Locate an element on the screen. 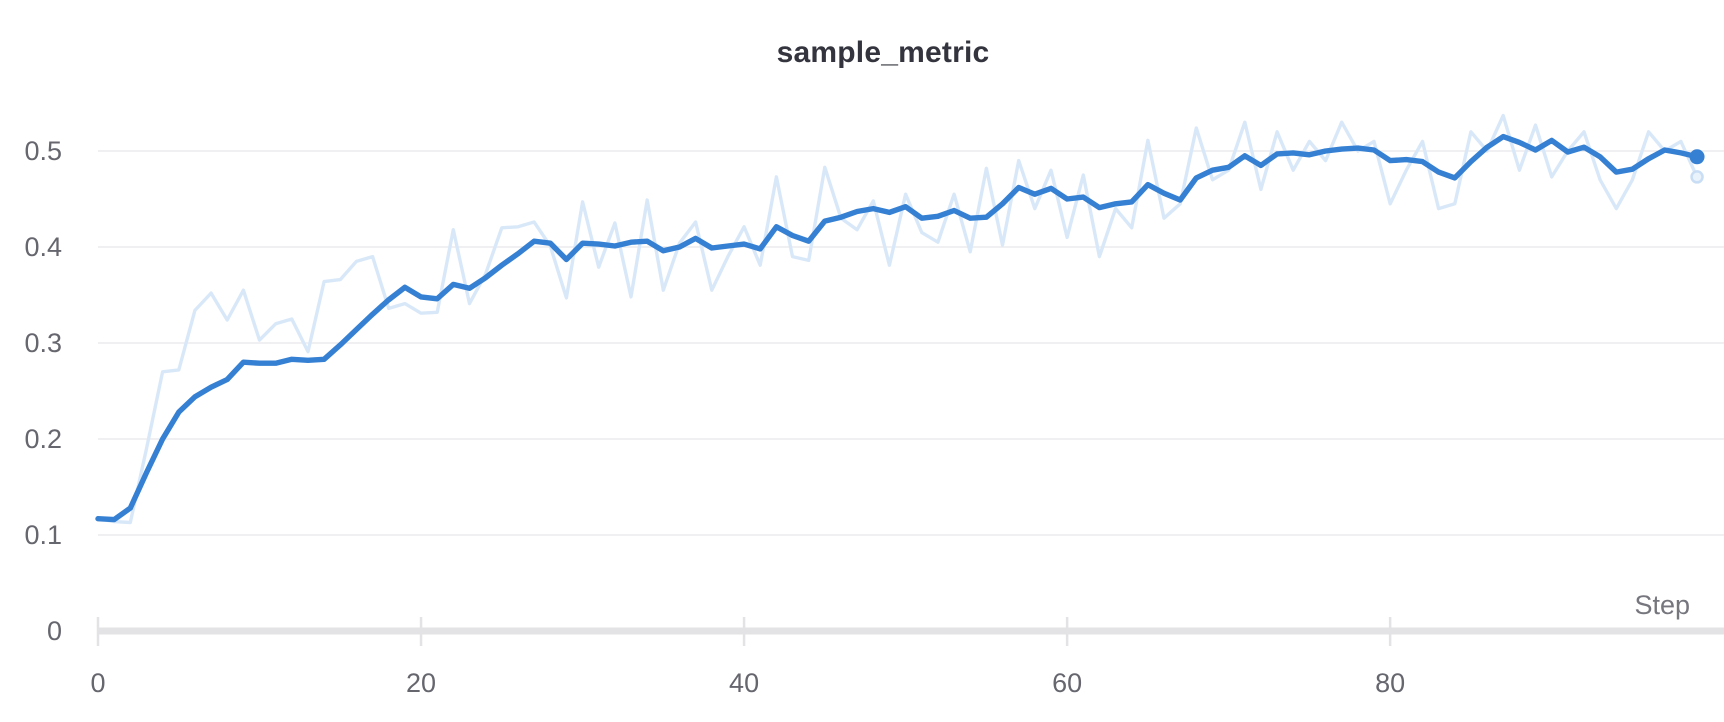  x-tick-label: 20 is located at coordinates (421, 683).